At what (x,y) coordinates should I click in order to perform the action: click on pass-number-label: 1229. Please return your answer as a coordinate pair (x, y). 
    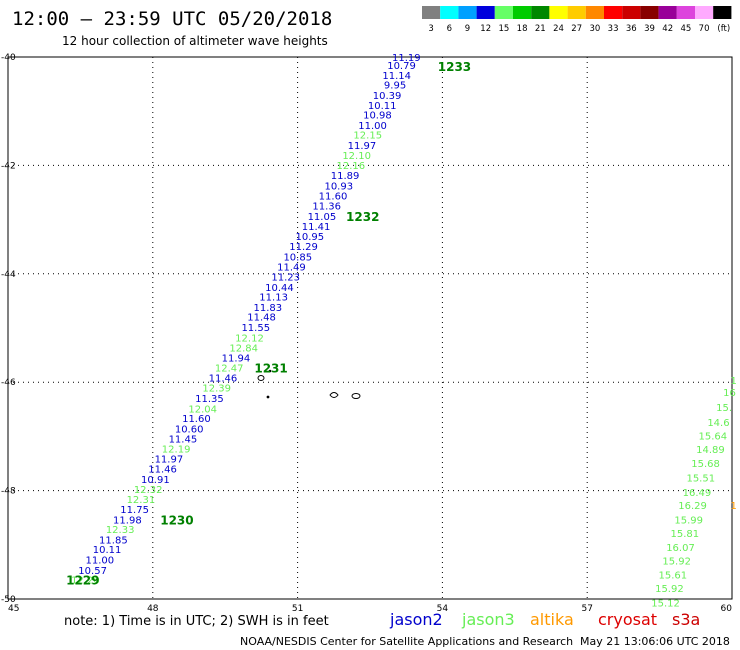
    Looking at the image, I should click on (82, 581).